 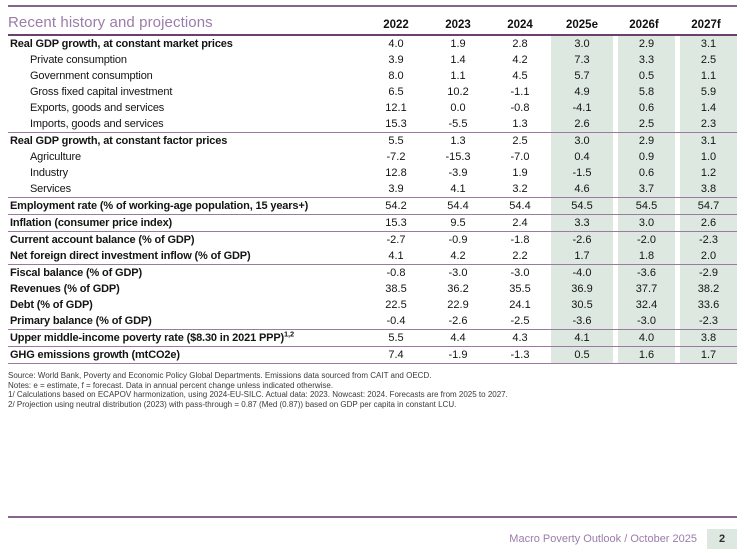 What do you see at coordinates (458, 173) in the screenshot?
I see `table-cell: -3.9` at bounding box center [458, 173].